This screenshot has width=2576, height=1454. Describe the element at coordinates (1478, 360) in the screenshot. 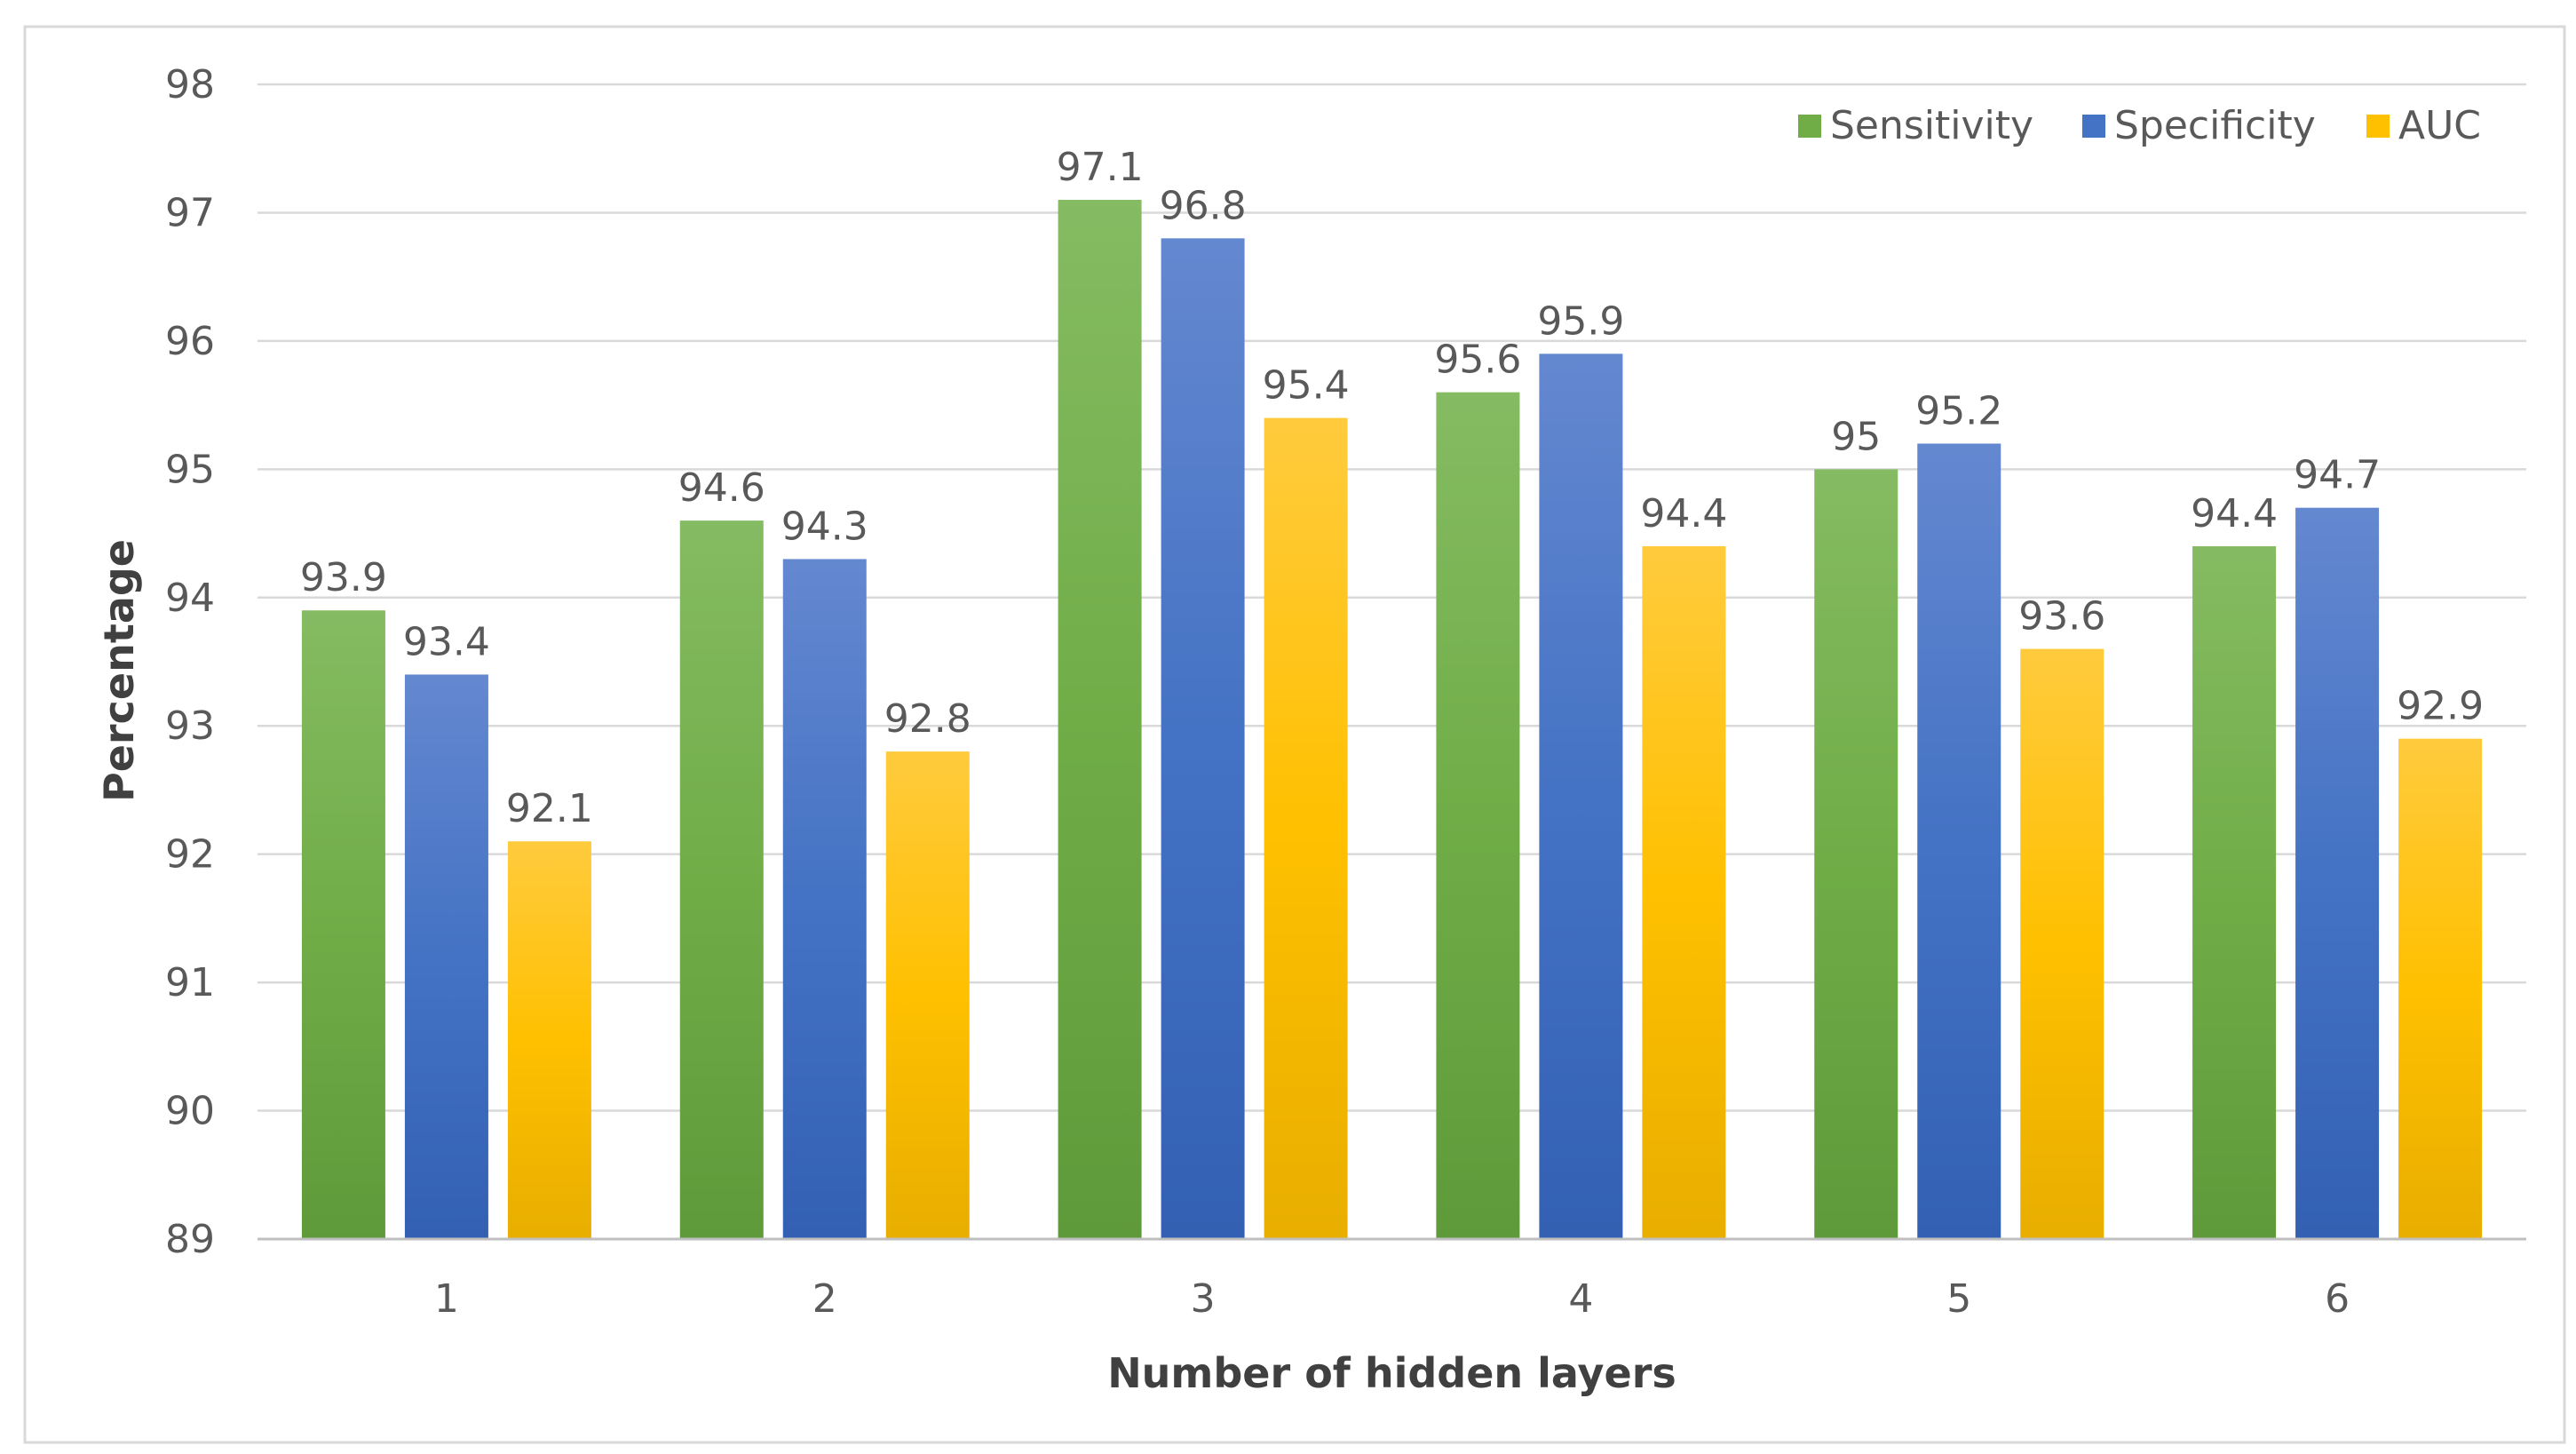

I see `data-label-sensitivity-4: 95.6` at that location.